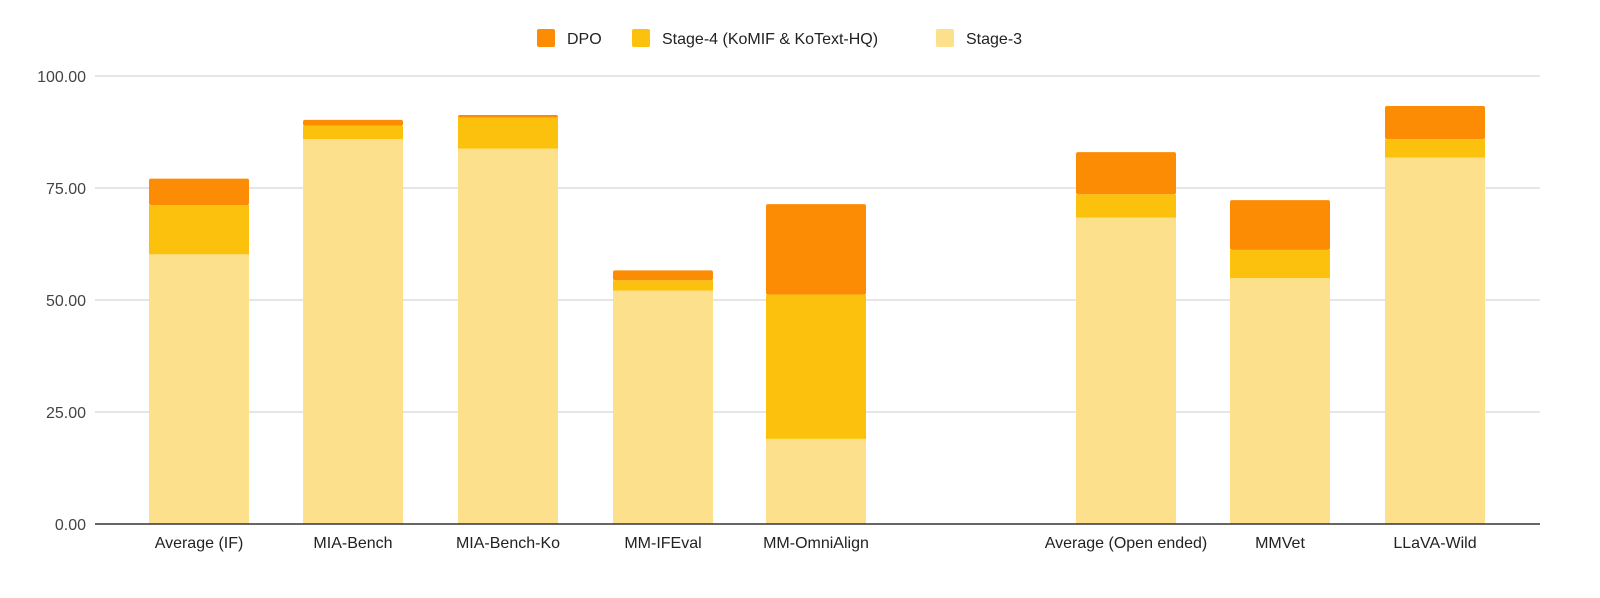  I want to click on y-tick-label: 75.00, so click(66, 189).